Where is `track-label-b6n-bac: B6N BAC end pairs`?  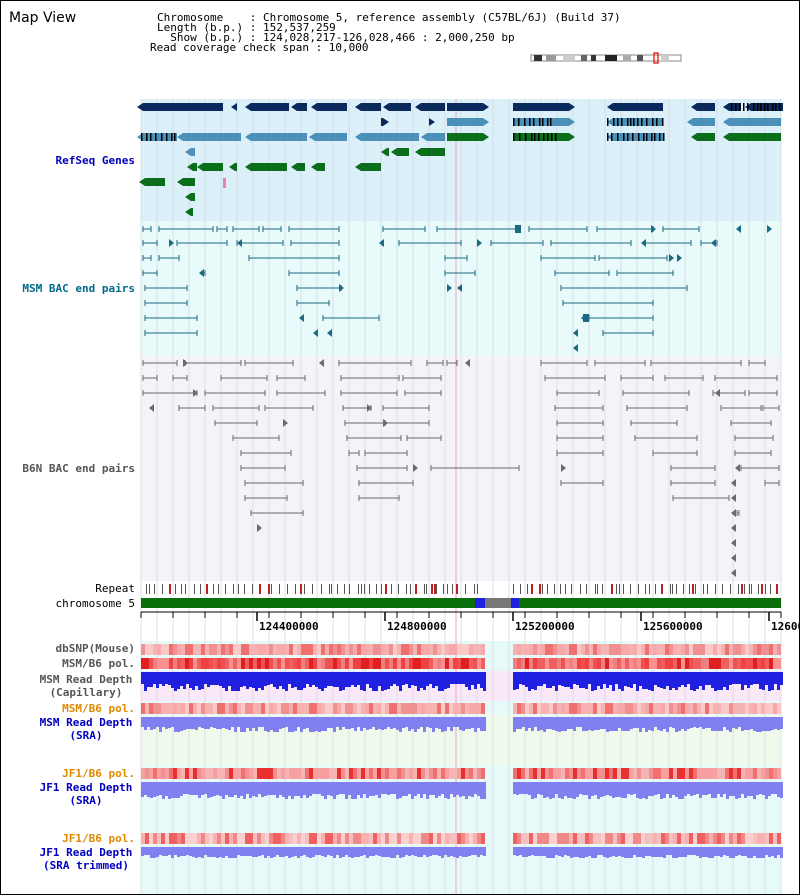
track-label-b6n-bac: B6N BAC end pairs is located at coordinates (78, 468).